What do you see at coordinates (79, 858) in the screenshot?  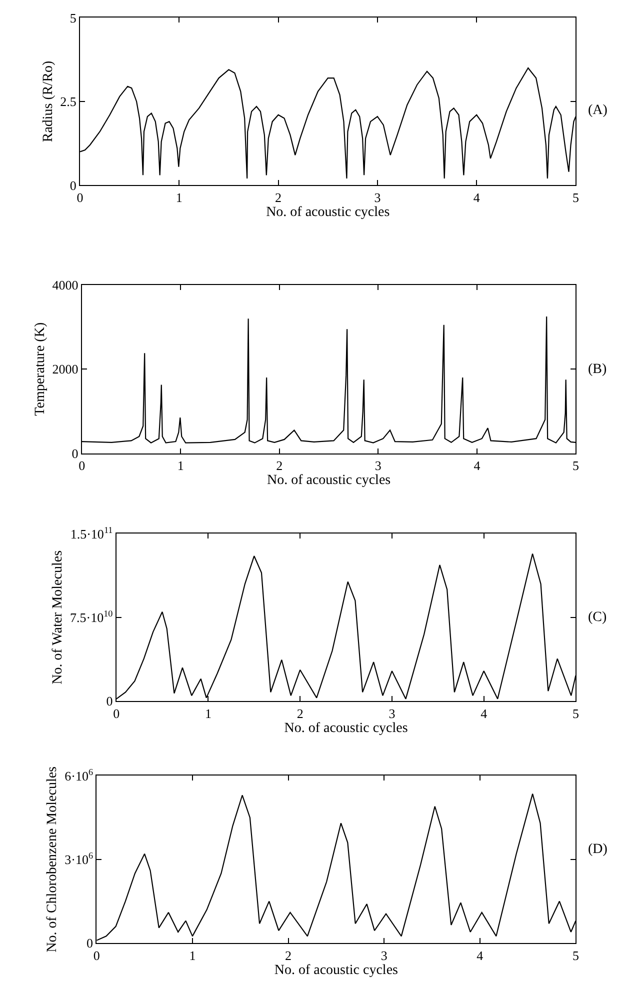 I see `y-tick-label: 3·10$^{6}$` at bounding box center [79, 858].